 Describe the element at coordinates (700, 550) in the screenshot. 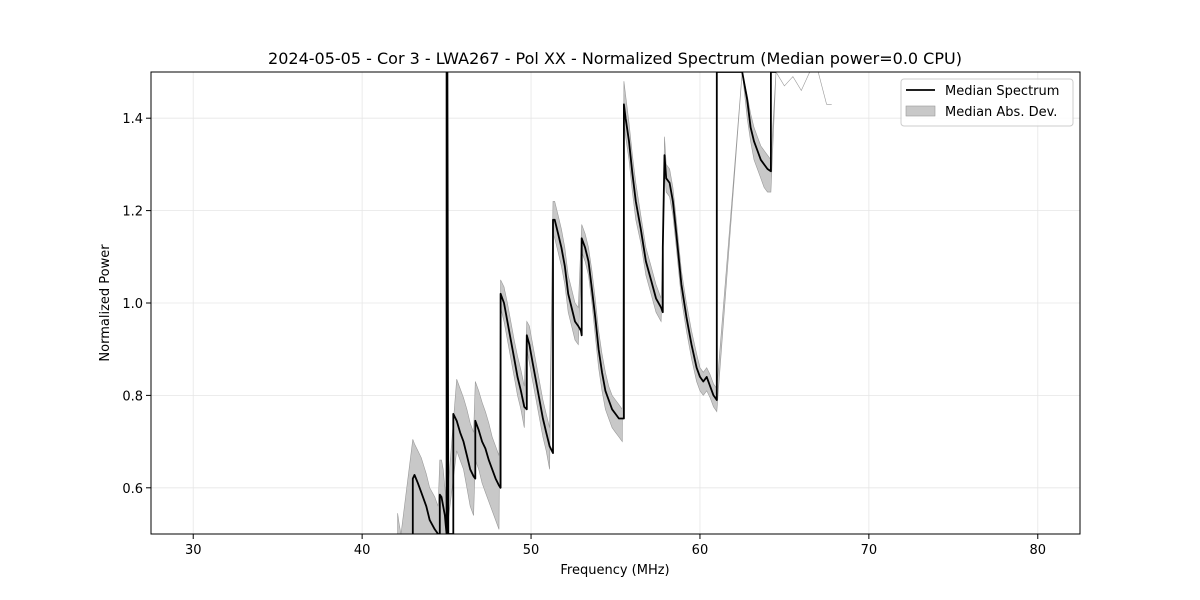

I see `x-tick-label: 60` at that location.